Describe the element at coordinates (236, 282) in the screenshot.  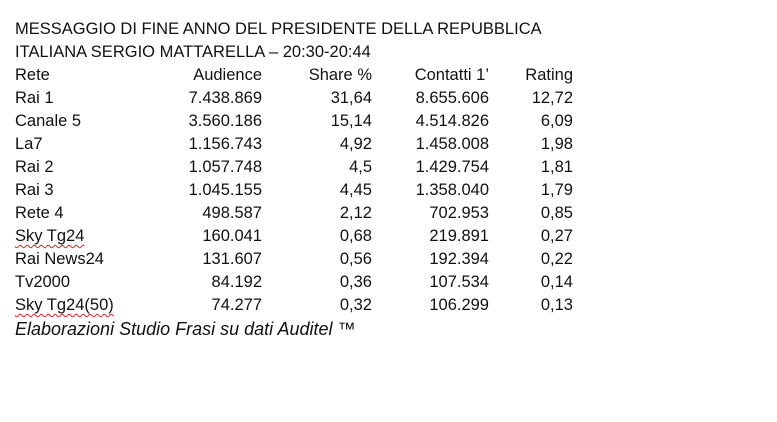
I see `cell-audience: 84.192` at that location.